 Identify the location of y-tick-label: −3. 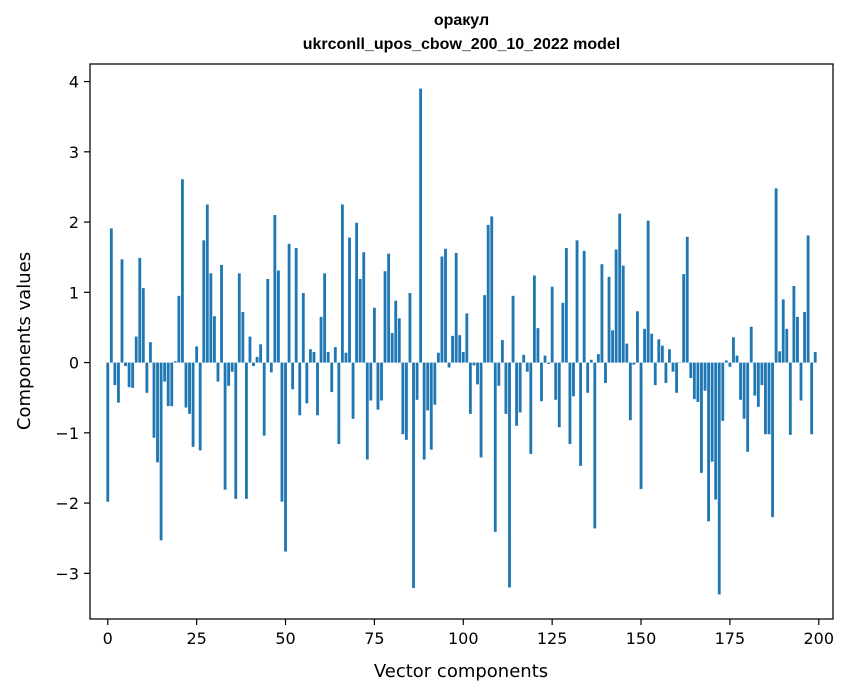
(67, 573).